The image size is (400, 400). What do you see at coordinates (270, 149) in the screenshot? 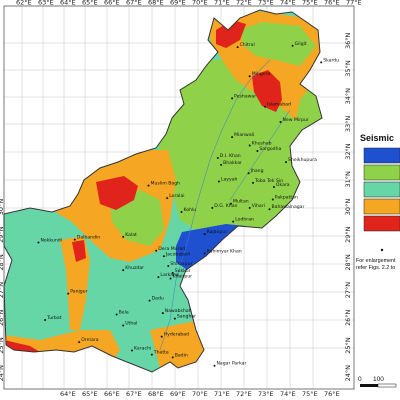
I see `city-label: Sargodha` at bounding box center [270, 149].